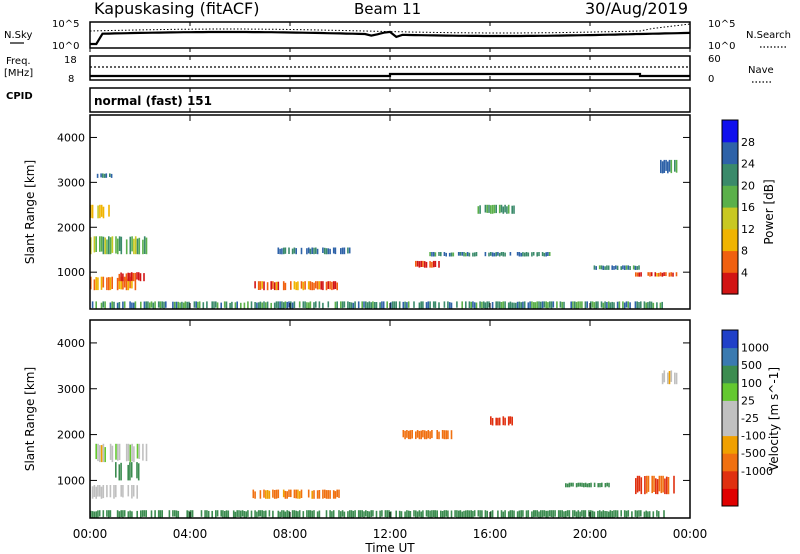  Describe the element at coordinates (751, 383) in the screenshot. I see `colorbar-tick-label: 100` at that location.